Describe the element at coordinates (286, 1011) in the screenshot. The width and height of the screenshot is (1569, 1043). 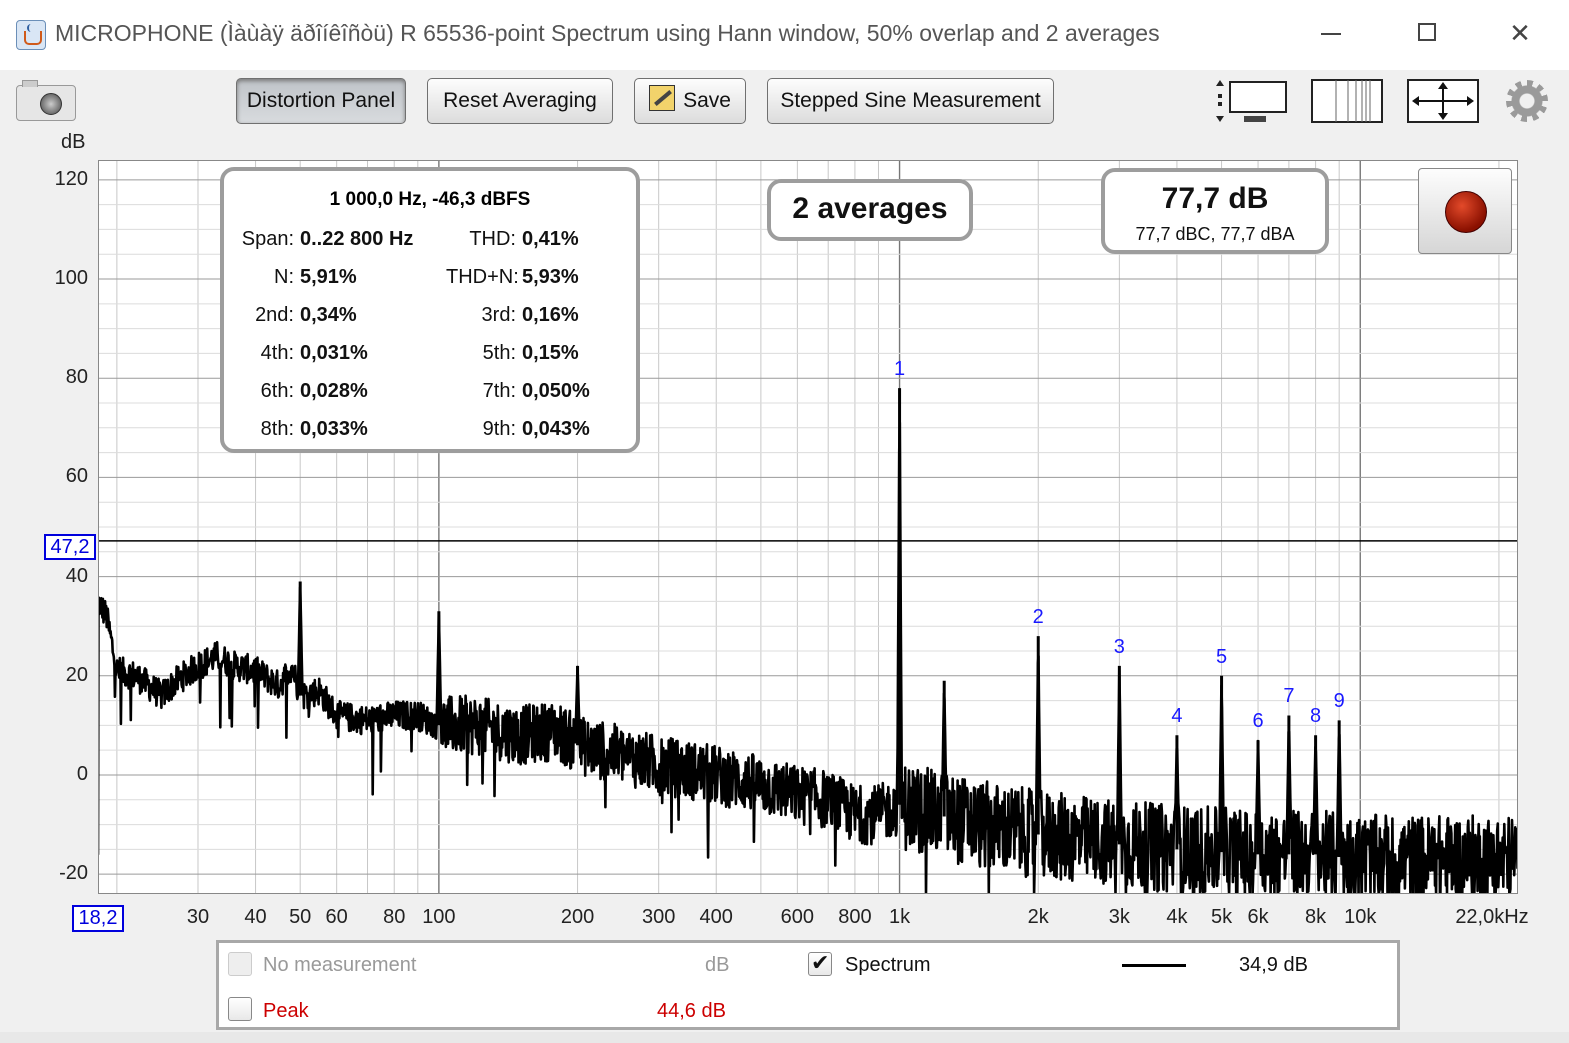
I see `peak-label: Peak` at that location.